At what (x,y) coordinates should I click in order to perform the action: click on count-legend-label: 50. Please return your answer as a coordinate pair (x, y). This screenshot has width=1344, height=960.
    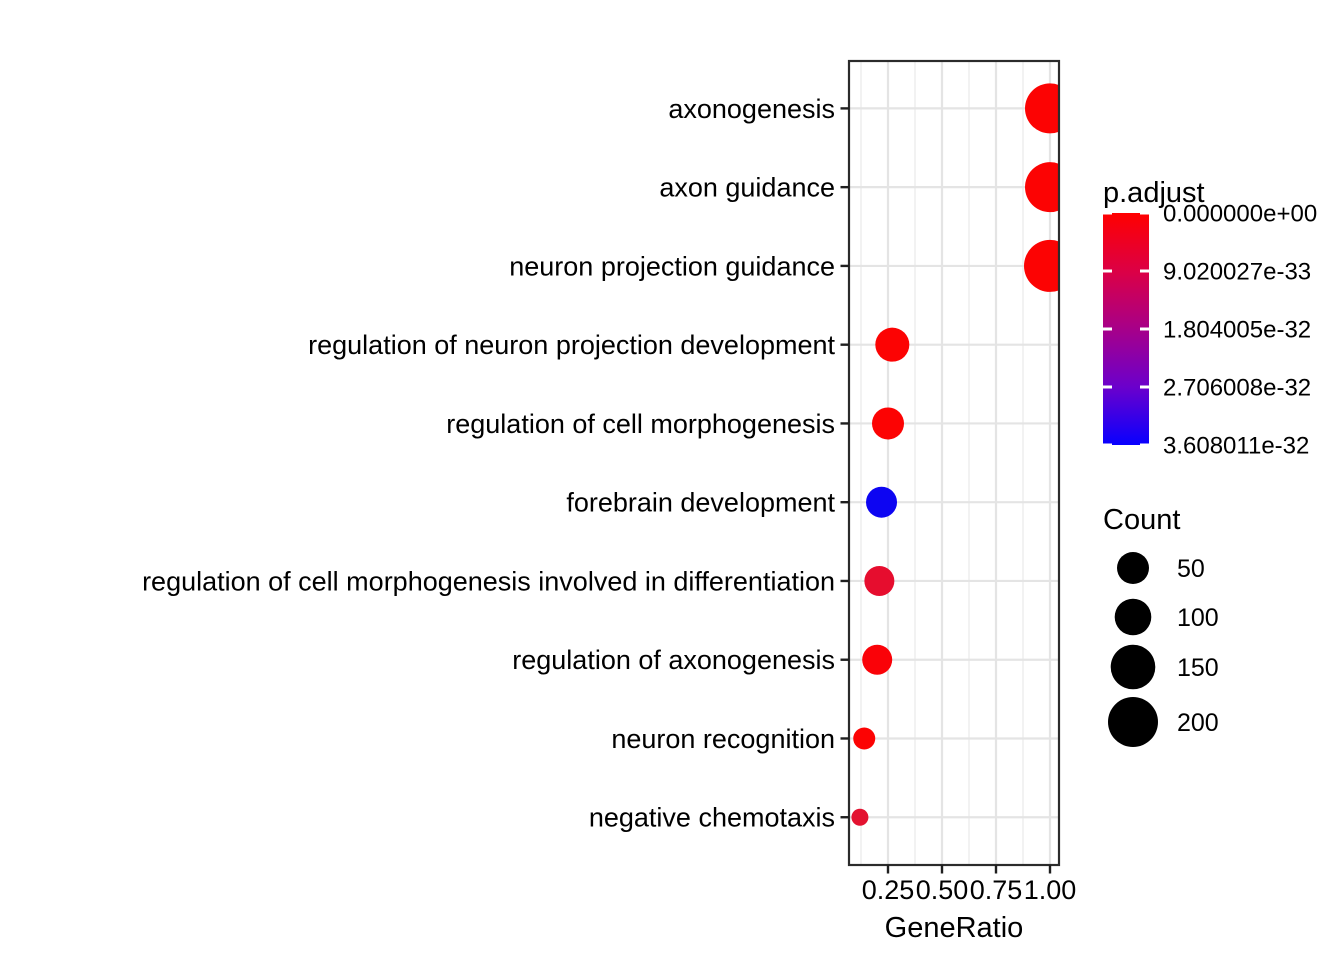
    Looking at the image, I should click on (1191, 569).